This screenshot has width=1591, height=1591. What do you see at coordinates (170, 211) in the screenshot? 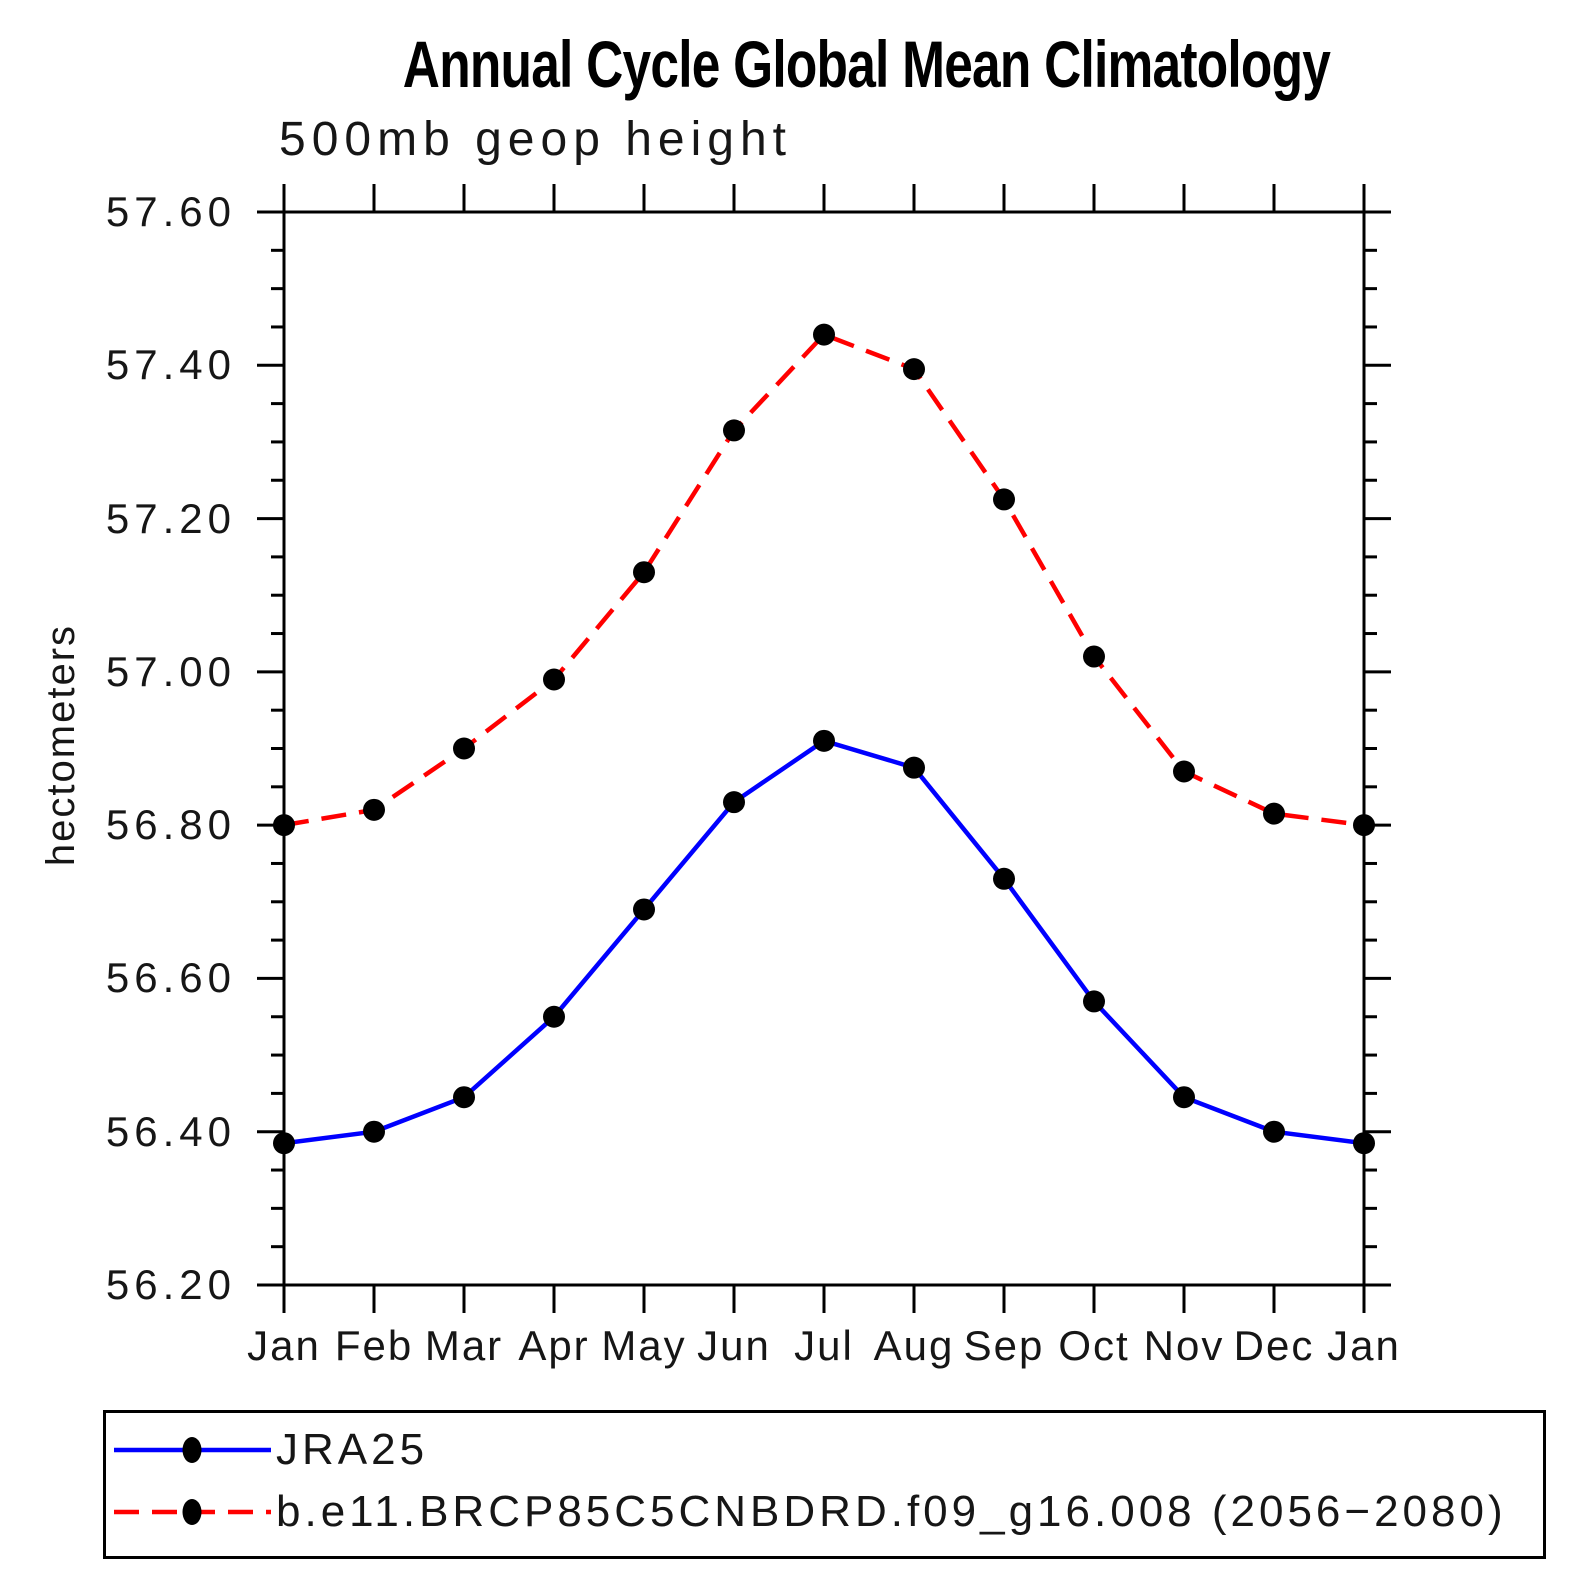
I see `y-tick-label: 57.60` at bounding box center [170, 211].